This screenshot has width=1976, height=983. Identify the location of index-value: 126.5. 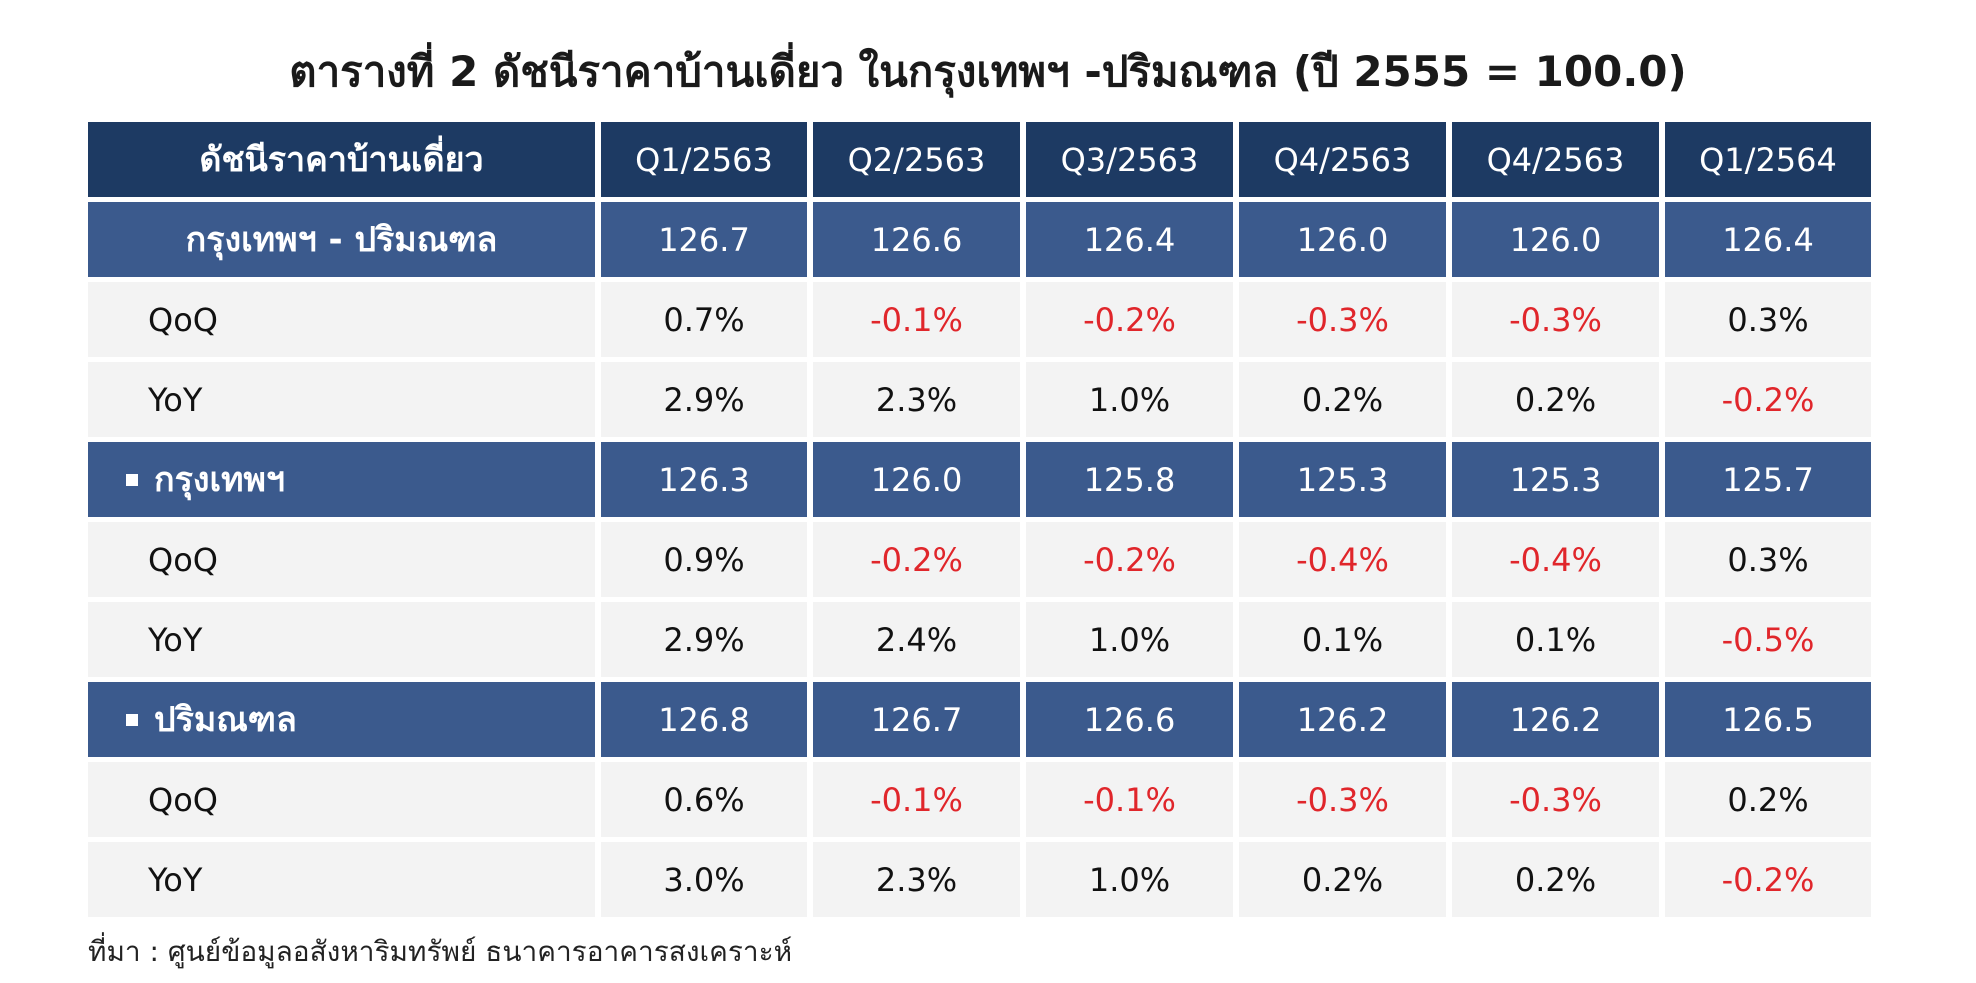
(1768, 719).